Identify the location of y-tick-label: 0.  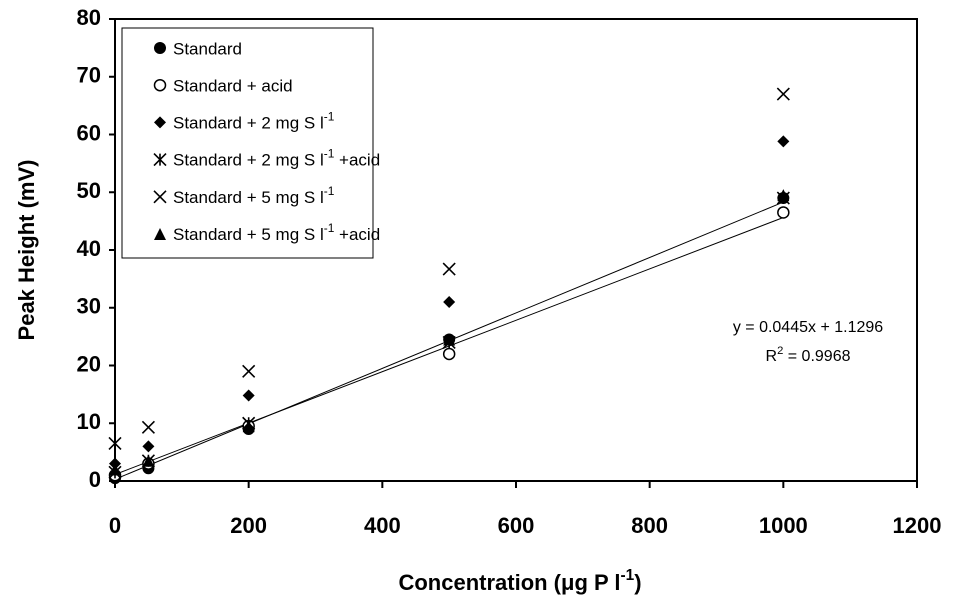
(95, 479).